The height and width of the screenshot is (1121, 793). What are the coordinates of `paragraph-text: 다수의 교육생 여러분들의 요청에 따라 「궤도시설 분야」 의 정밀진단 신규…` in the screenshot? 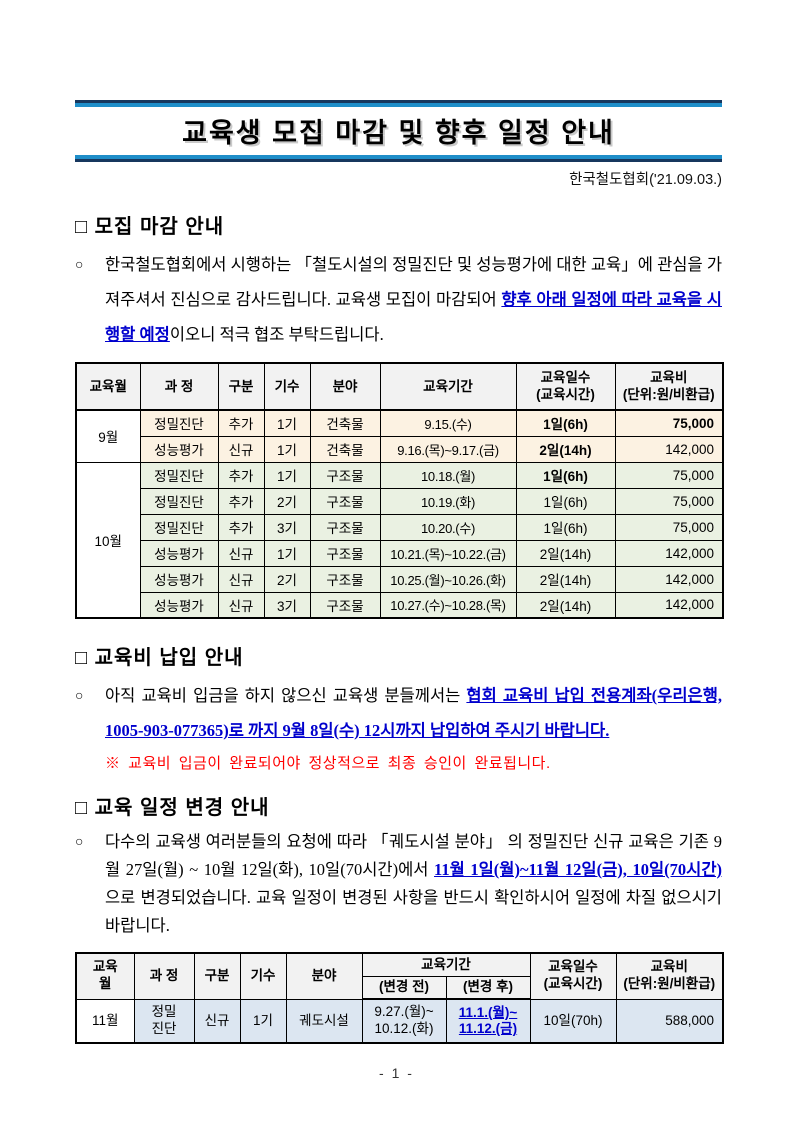 It's located at (413, 884).